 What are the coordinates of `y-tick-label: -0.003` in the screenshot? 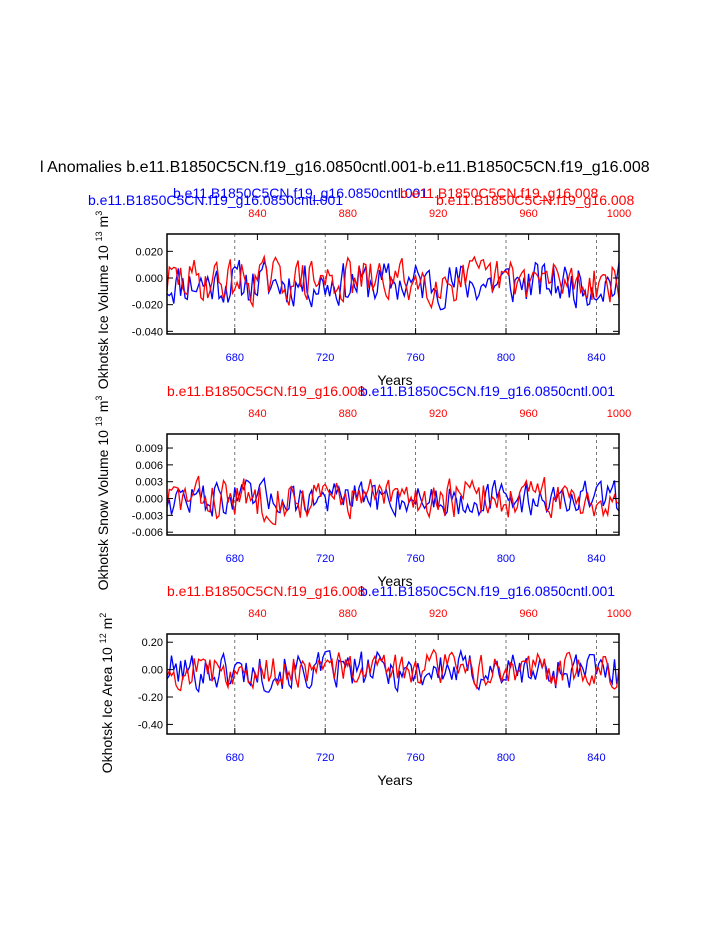 It's located at (147, 516).